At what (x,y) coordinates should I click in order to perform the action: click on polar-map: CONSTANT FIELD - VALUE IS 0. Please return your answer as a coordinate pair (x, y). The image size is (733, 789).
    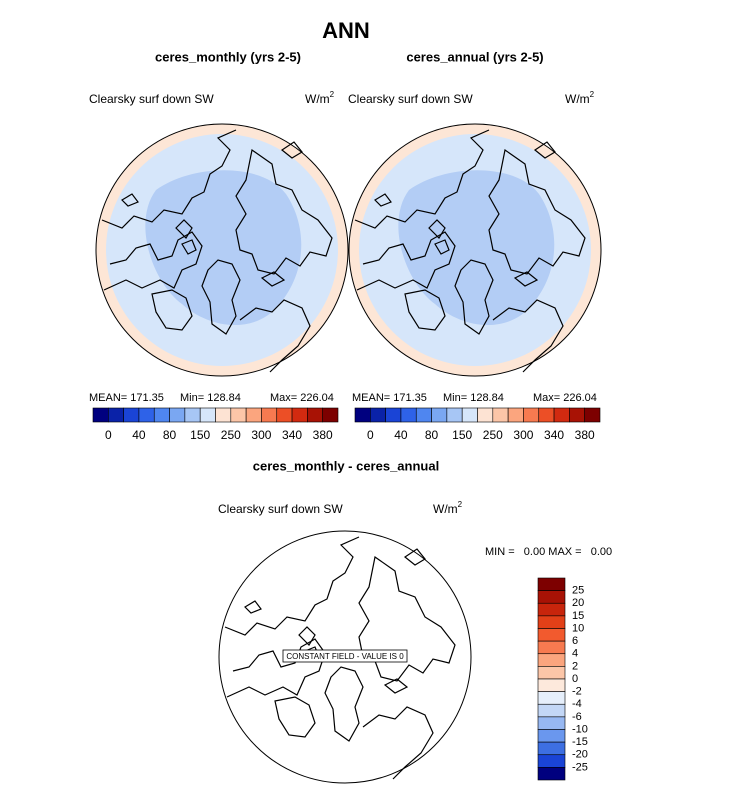
    Looking at the image, I should click on (345, 657).